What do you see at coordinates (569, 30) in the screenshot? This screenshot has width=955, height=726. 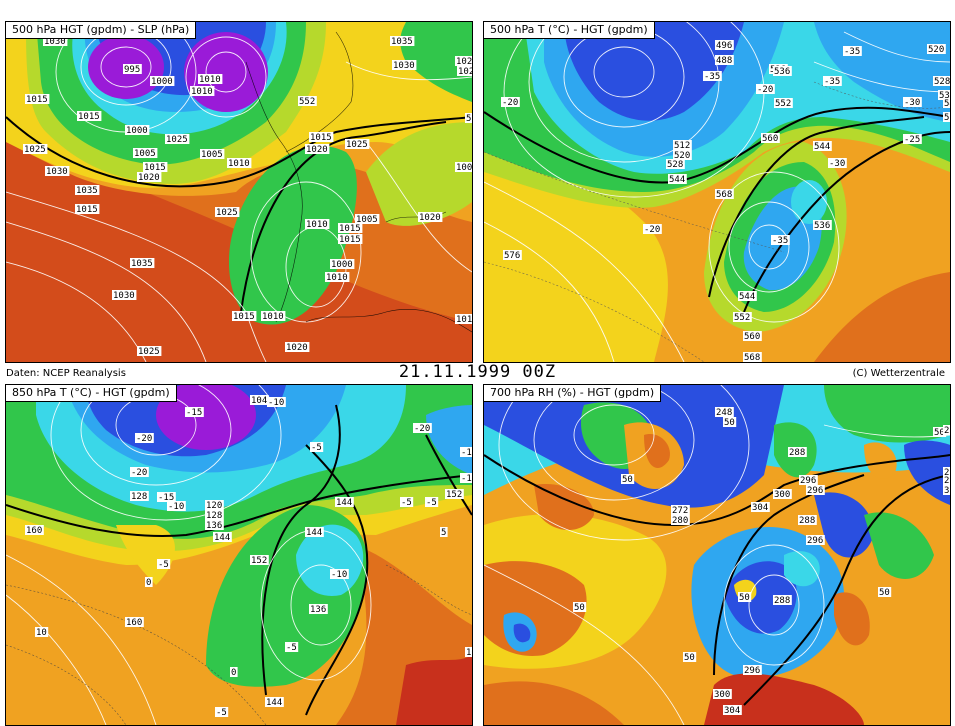 I see `panel-title: 500 hPa T (°C) - HGT (gpdm)` at bounding box center [569, 30].